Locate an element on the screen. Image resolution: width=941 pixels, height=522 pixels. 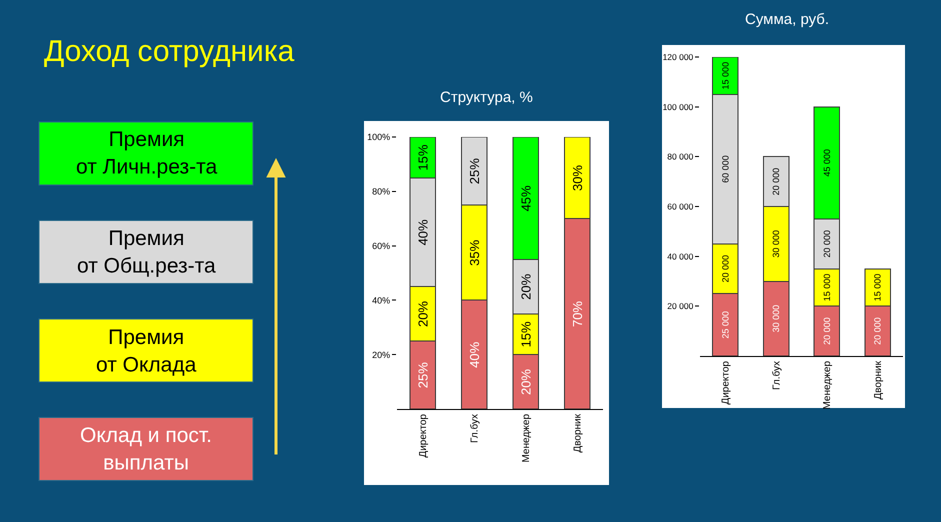
y-tick-label: 80 000 is located at coordinates (680, 157).